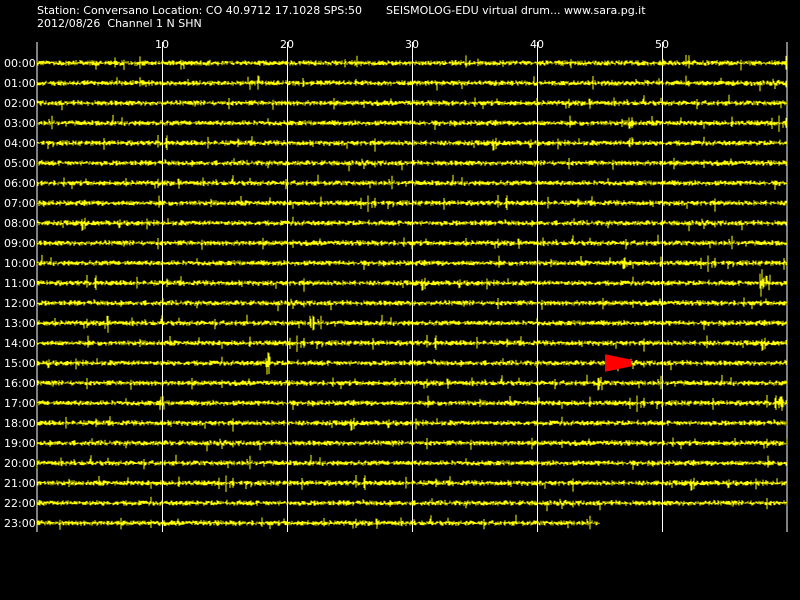  What do you see at coordinates (20, 123) in the screenshot?
I see `row-label: 03:00` at bounding box center [20, 123].